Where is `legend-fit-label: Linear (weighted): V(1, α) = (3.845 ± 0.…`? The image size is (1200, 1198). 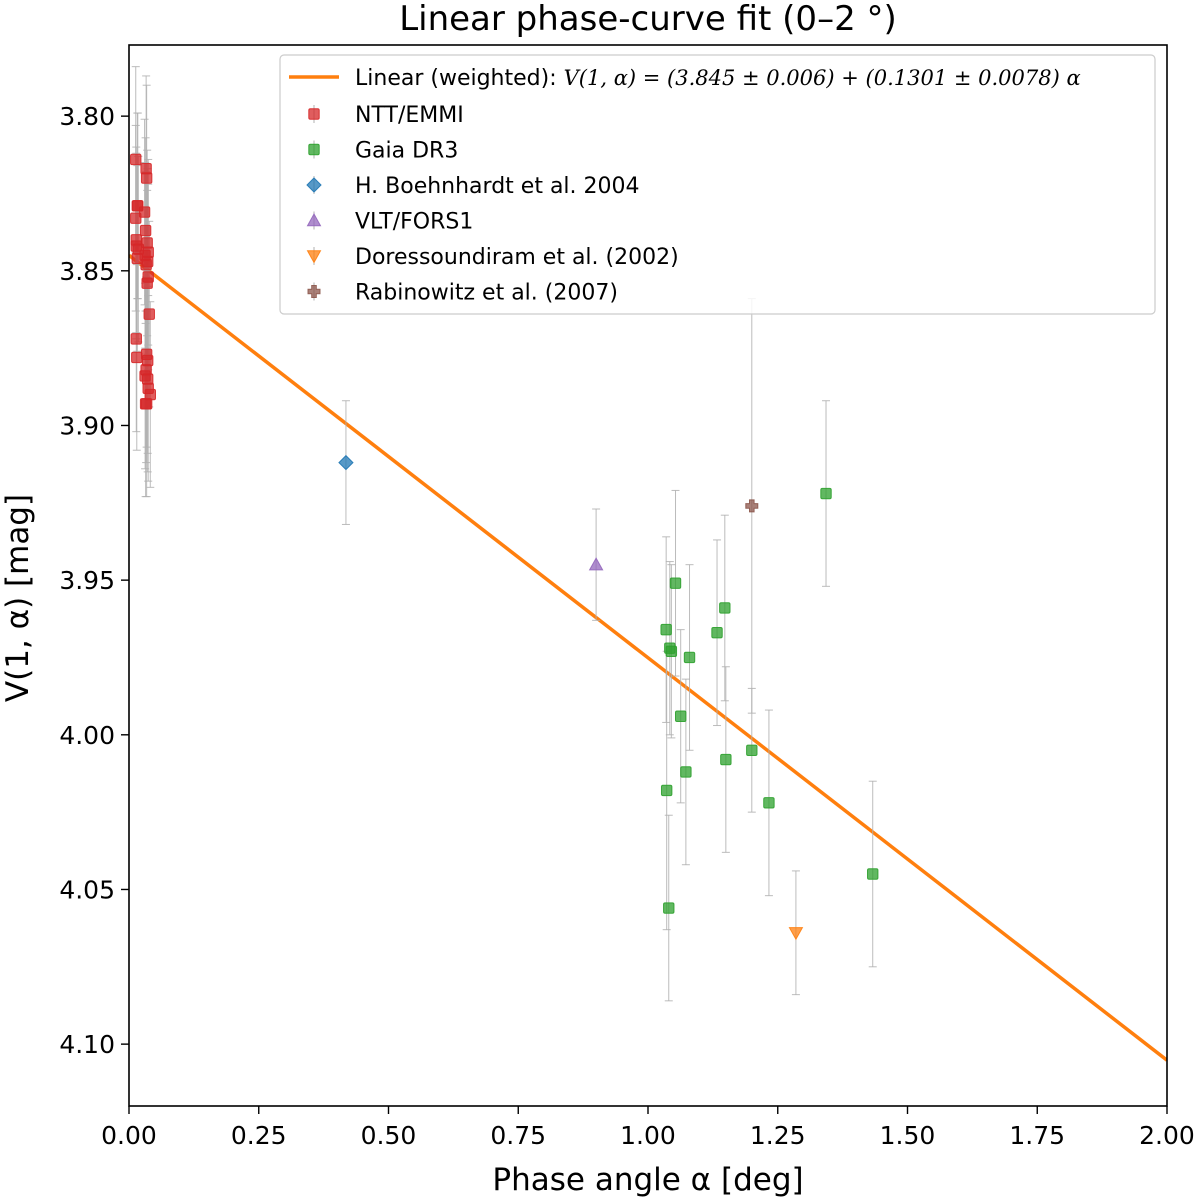
legend-fit-label: Linear (weighted): V(1, α) = (3.845 ± 0.… is located at coordinates (718, 78).